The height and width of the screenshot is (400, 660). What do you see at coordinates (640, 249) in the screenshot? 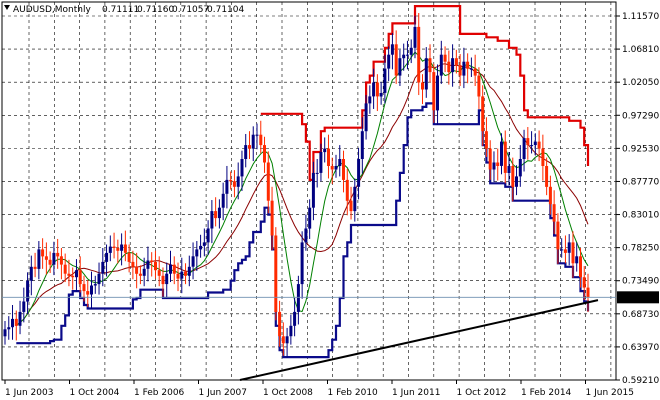
I see `y-tick-label: 0.78250` at bounding box center [640, 249].